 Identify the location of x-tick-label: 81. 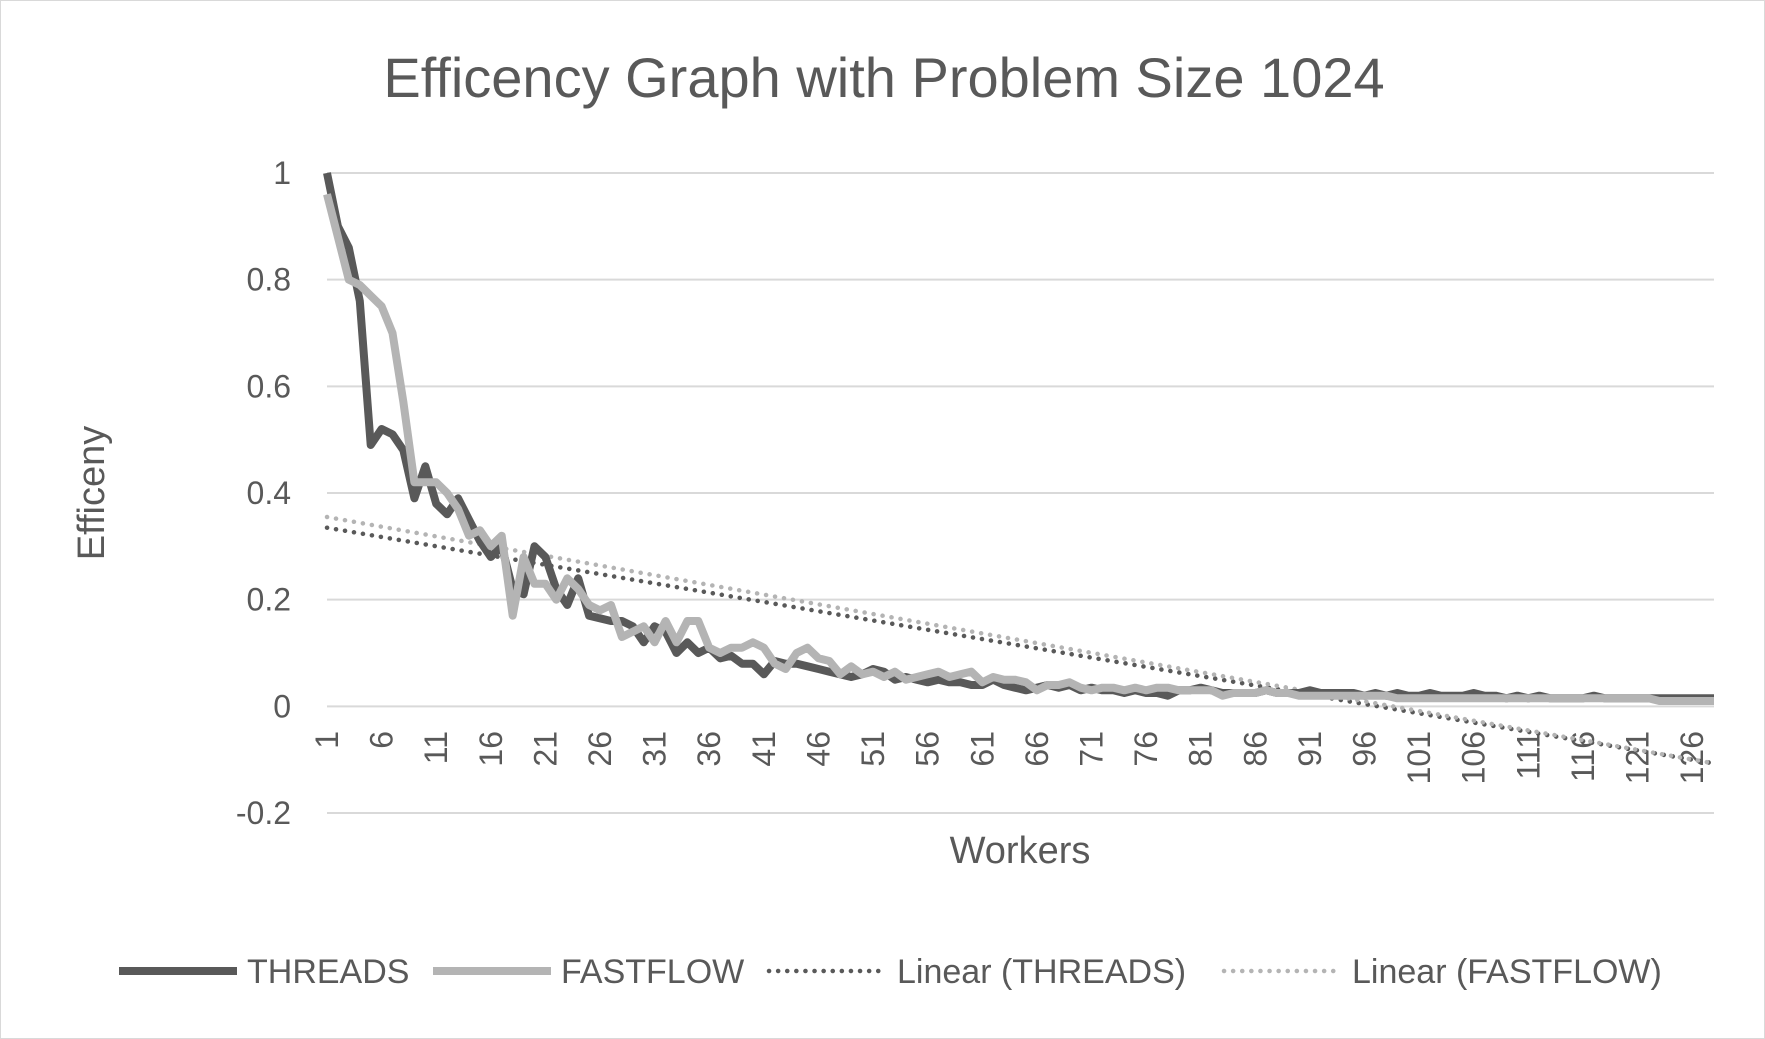
(1201, 749).